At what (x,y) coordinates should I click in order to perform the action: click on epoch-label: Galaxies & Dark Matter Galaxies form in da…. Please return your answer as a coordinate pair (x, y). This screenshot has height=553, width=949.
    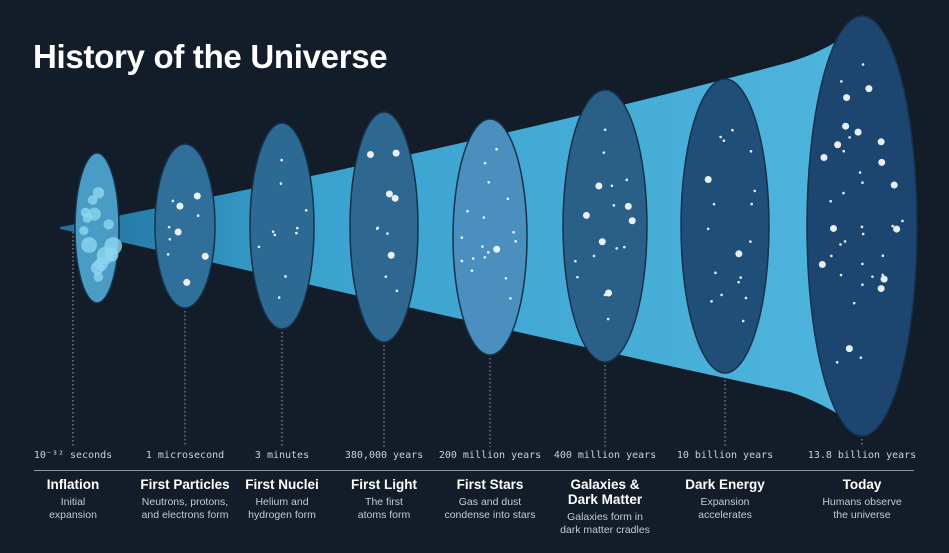
    Looking at the image, I should click on (605, 507).